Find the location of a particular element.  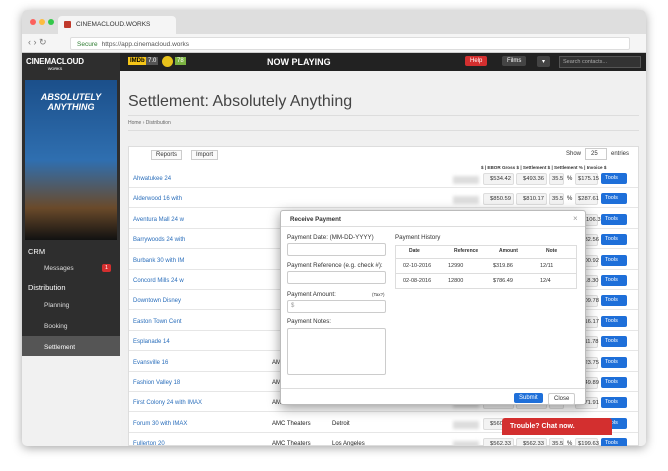

url-field: Secure https://app.cinemacloud.works is located at coordinates (350, 43).